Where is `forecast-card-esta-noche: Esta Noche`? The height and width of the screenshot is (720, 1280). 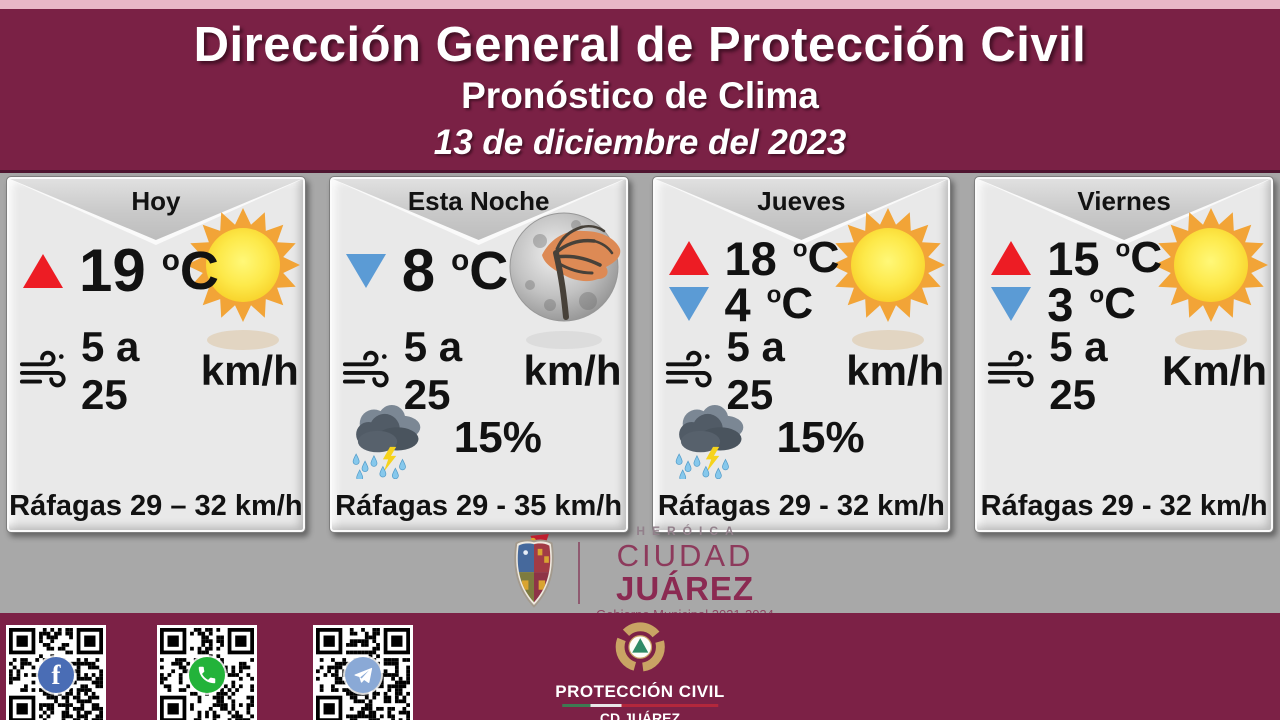
forecast-card-esta-noche: Esta Noche is located at coordinates (478, 354).